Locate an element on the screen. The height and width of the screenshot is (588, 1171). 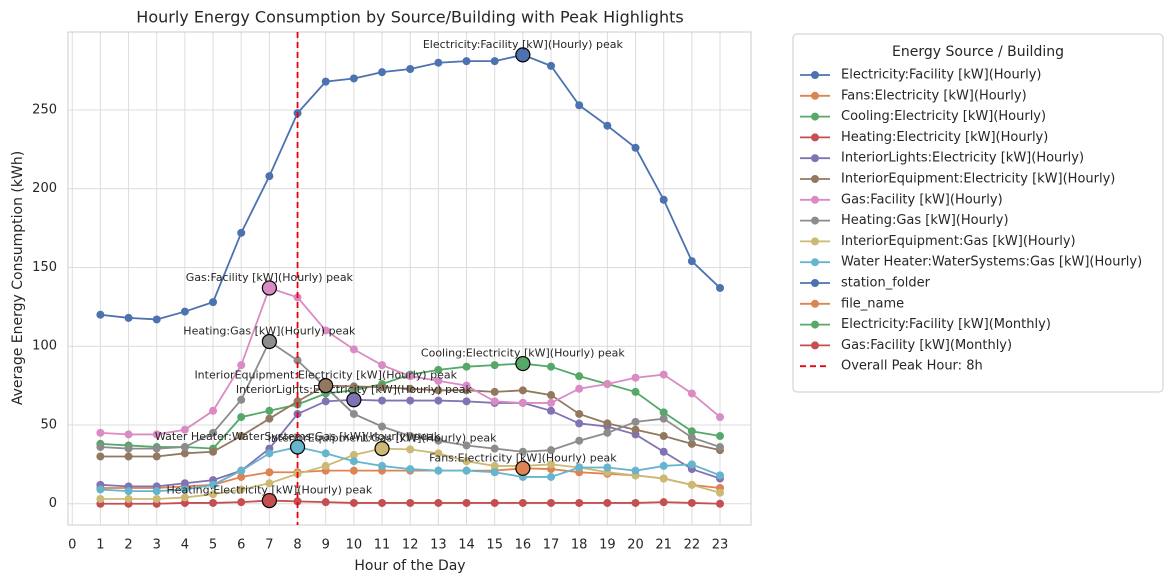
legend-label: Gas:Facility [kW](Hourly) is located at coordinates (922, 199).